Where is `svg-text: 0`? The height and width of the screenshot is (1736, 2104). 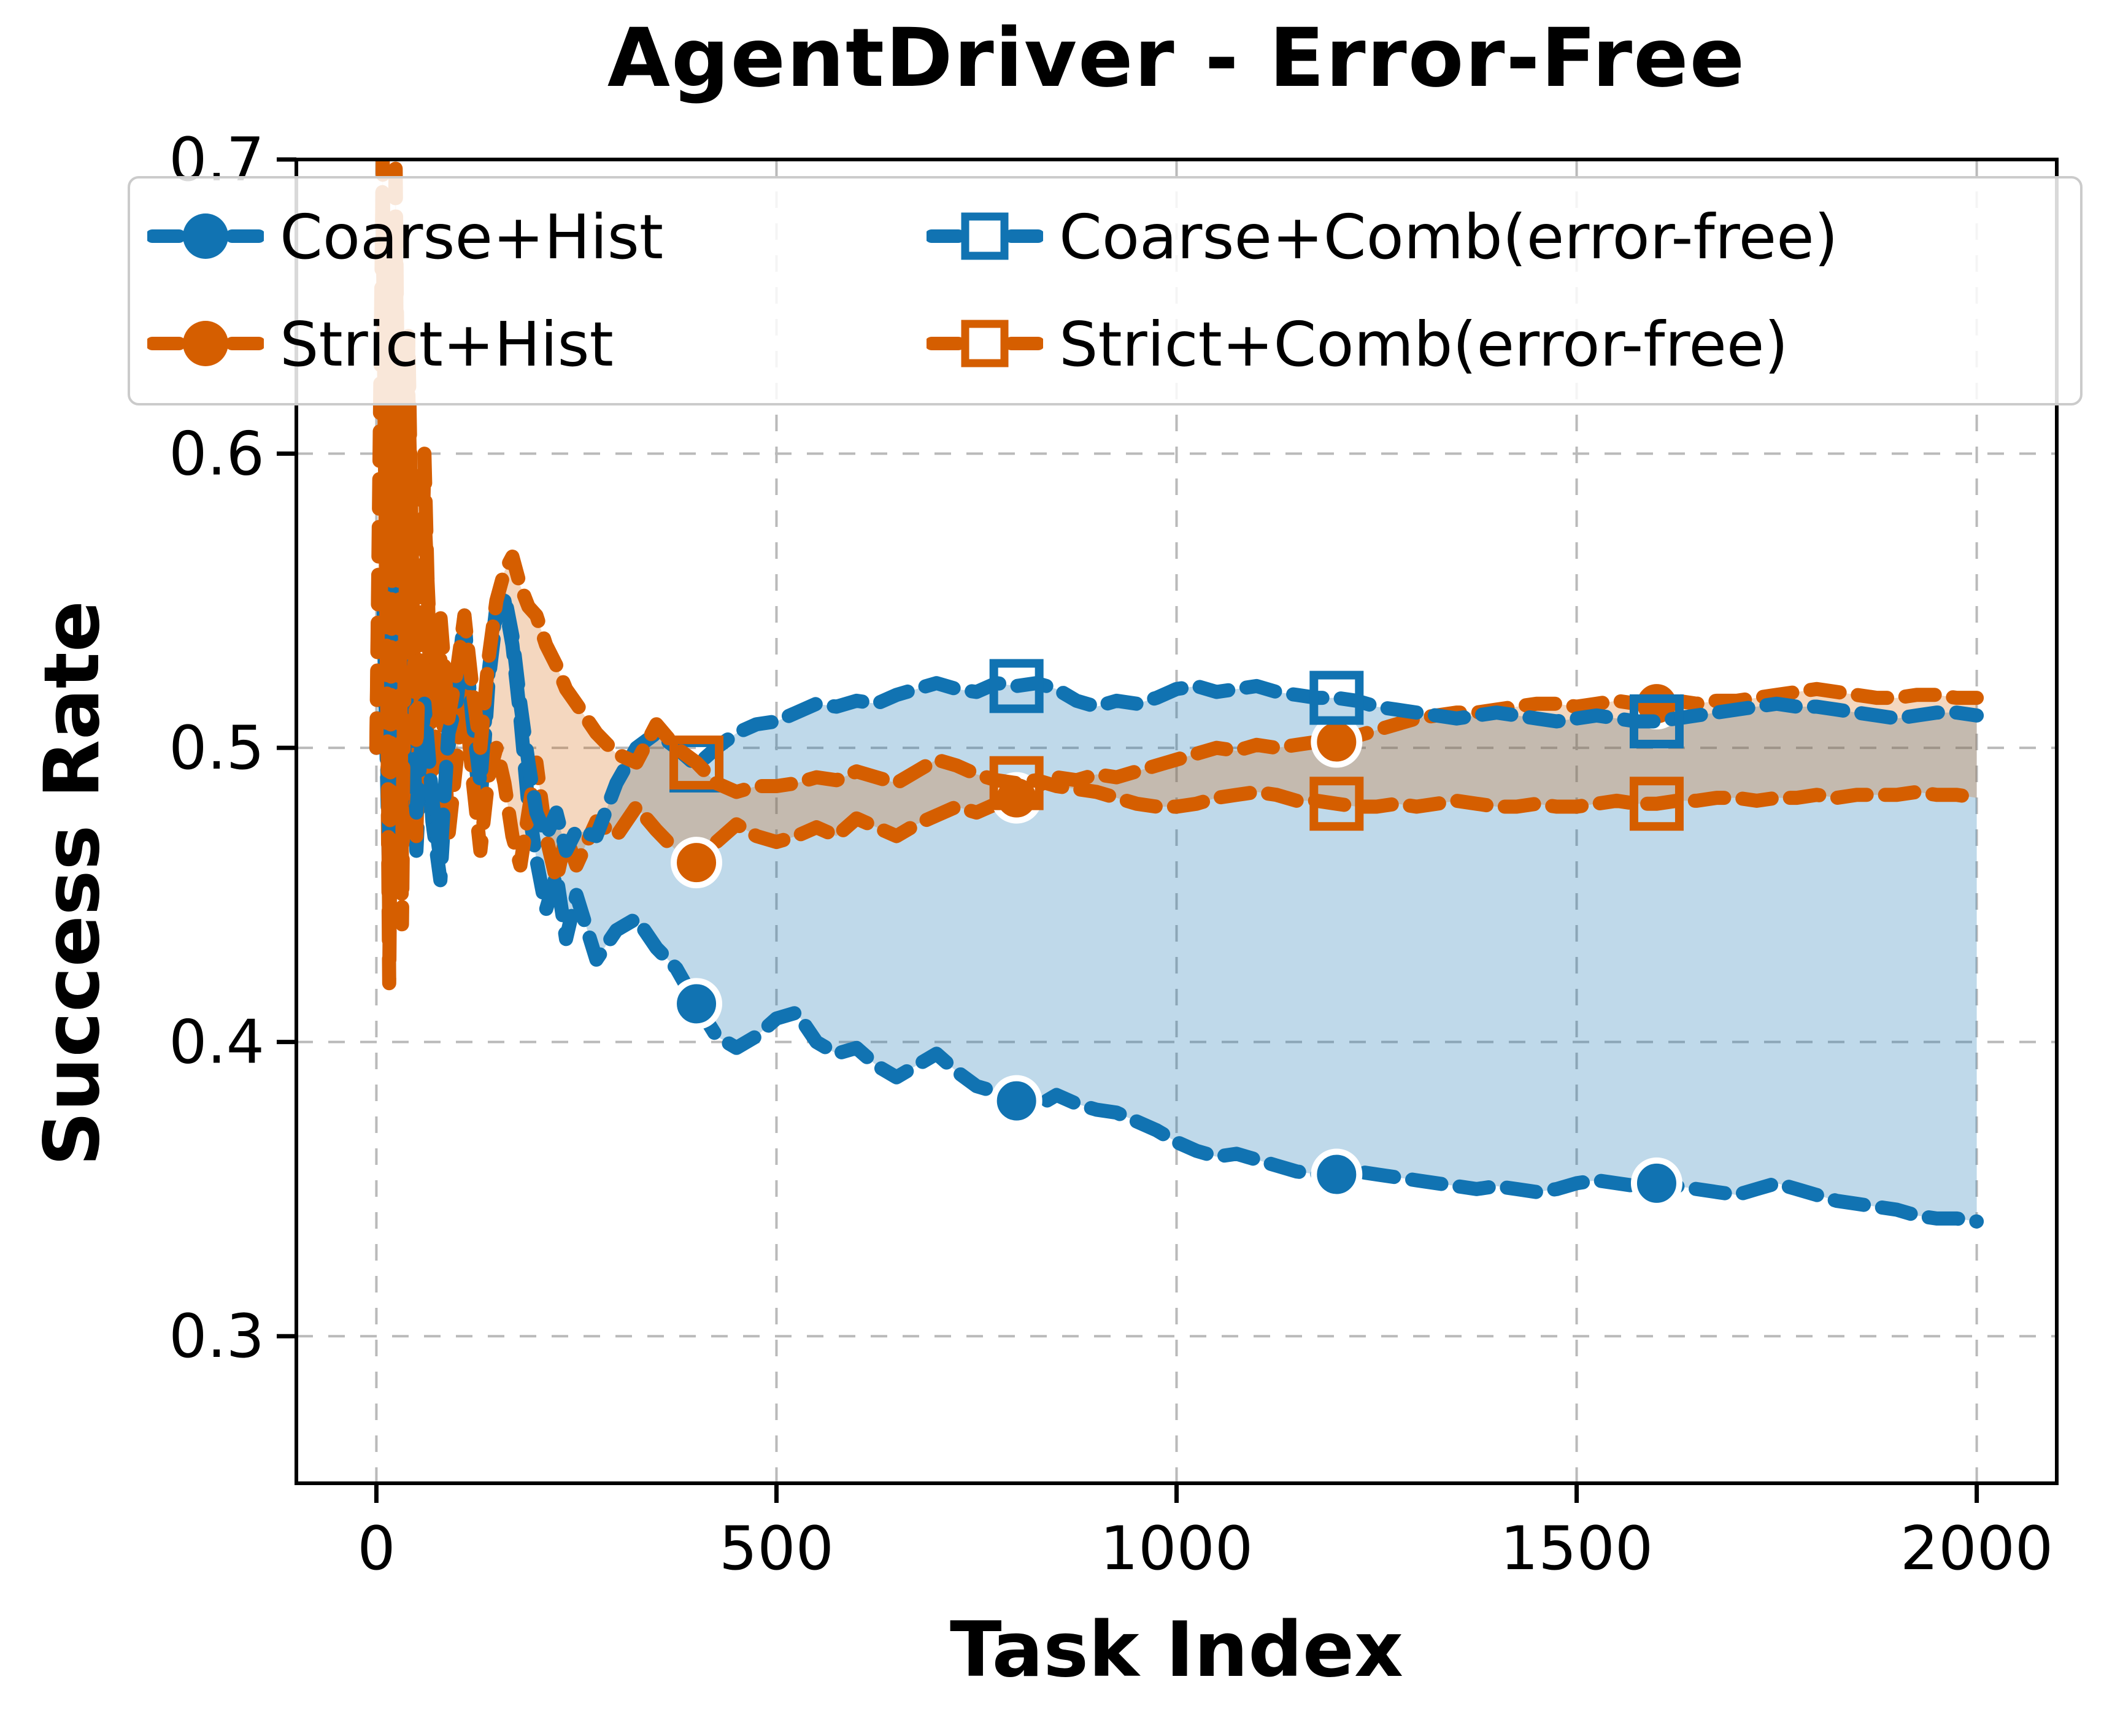 svg-text: 0 is located at coordinates (376, 1549).